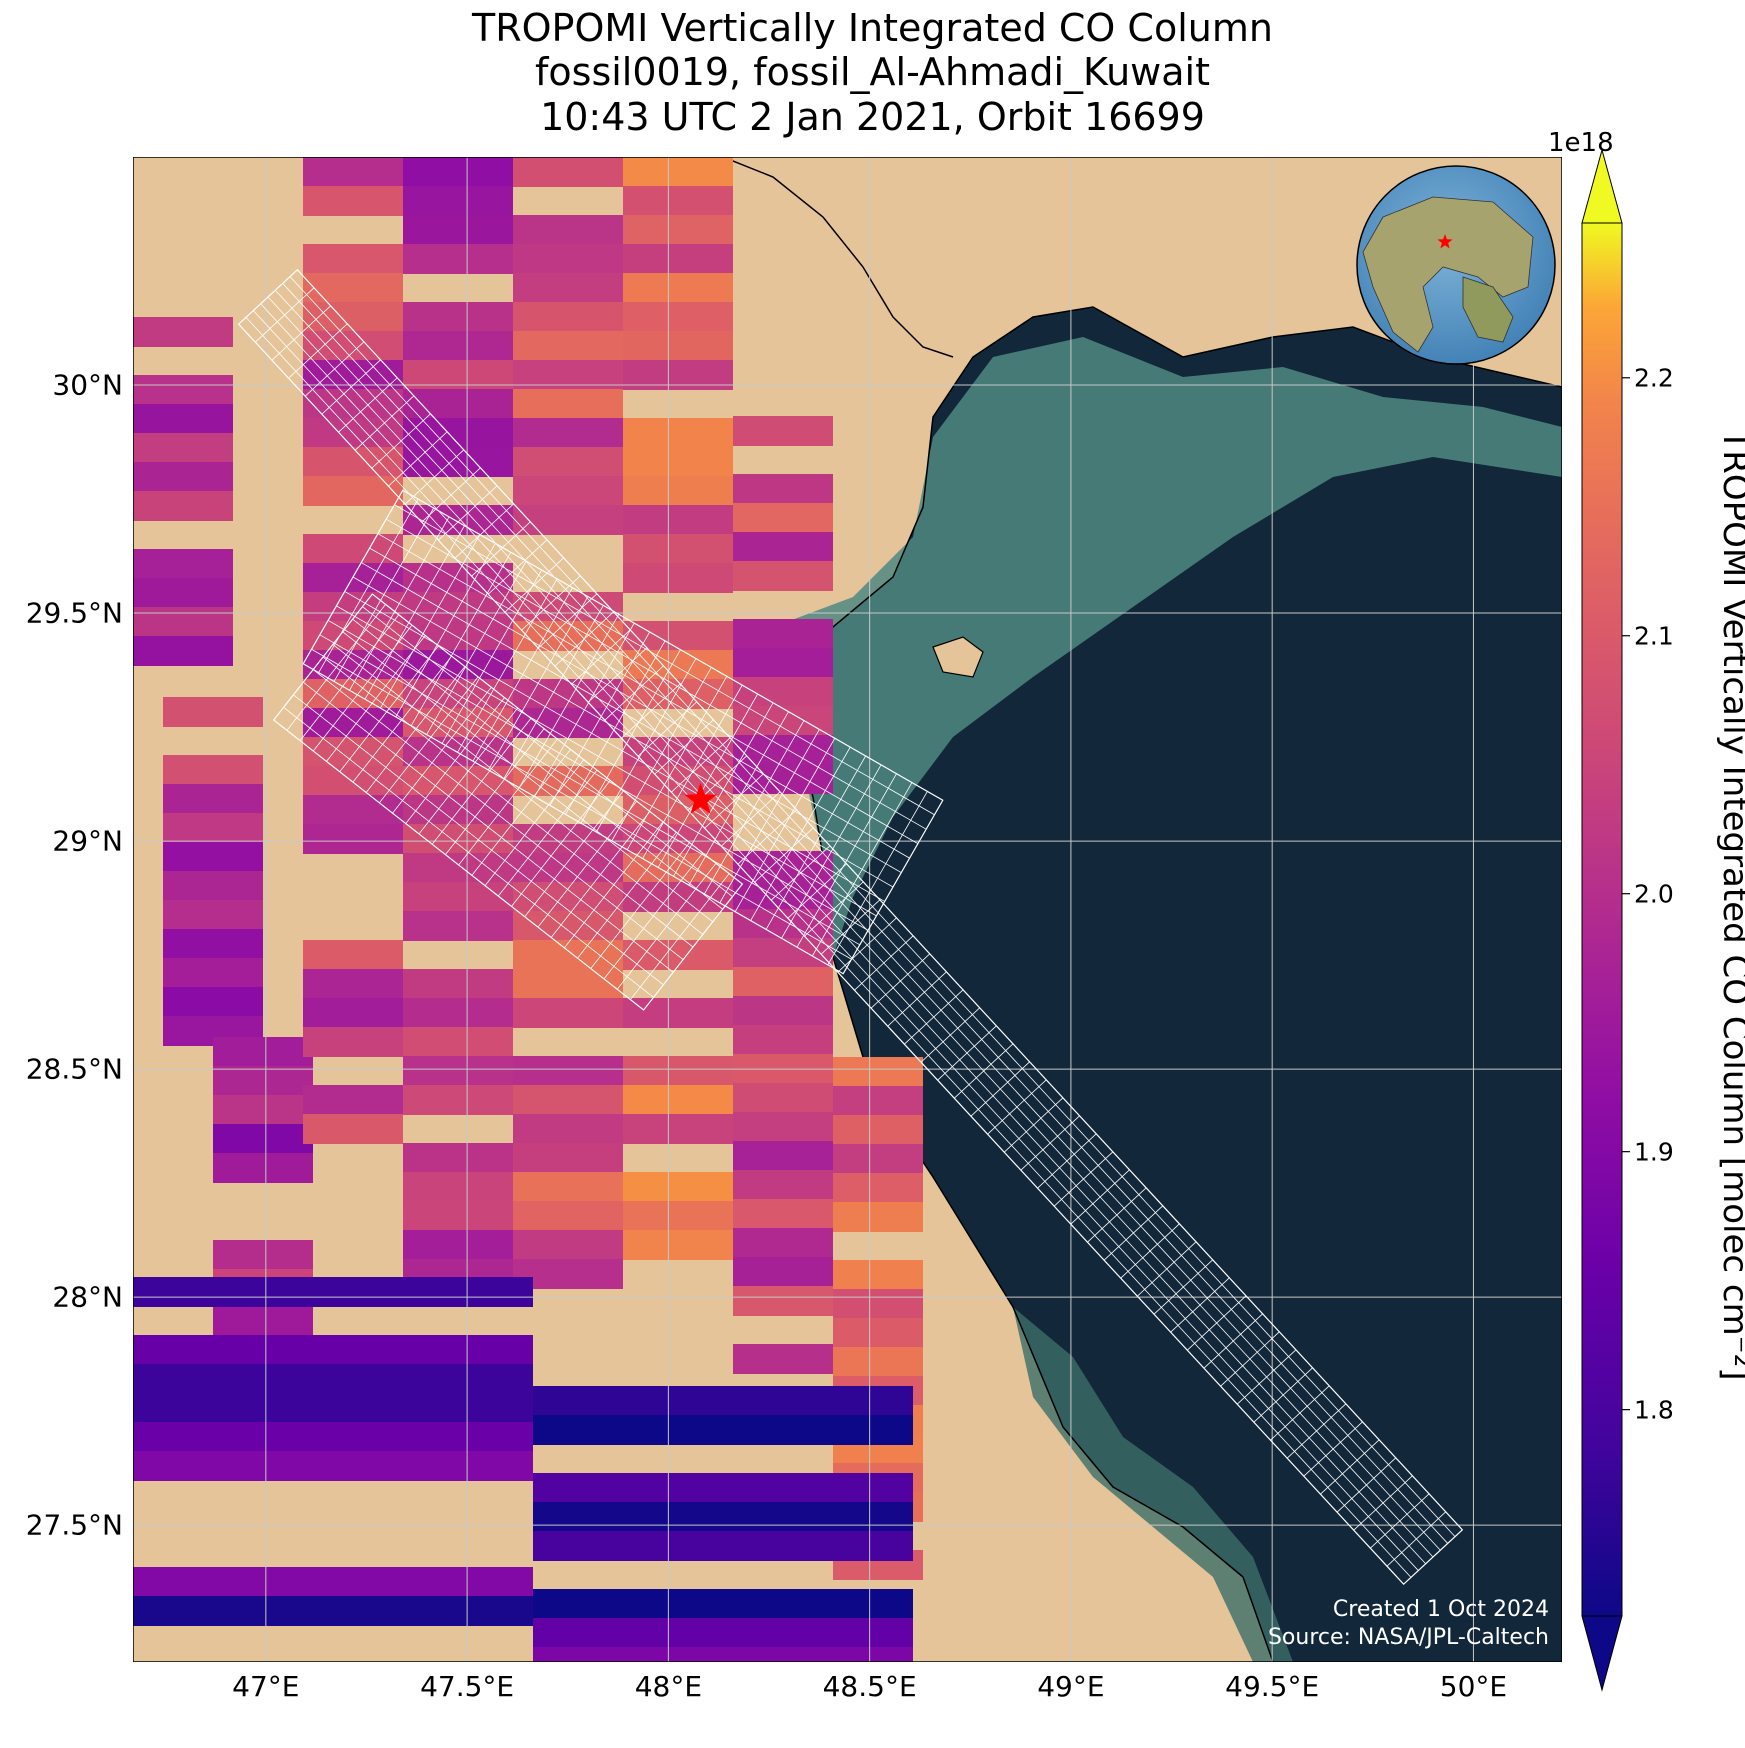  Describe the element at coordinates (1626, 894) in the screenshot. I see `colorbar-ticks` at that location.